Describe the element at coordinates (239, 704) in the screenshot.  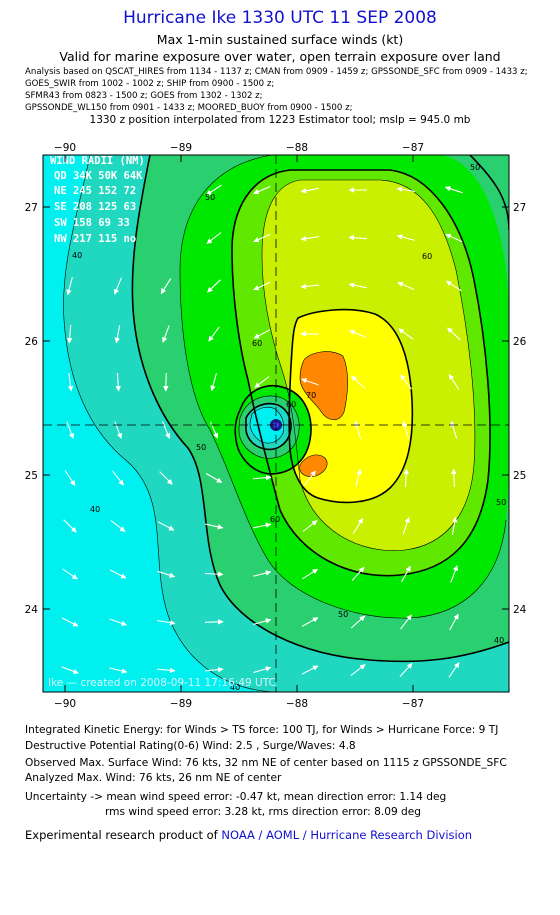
I see `longitude-labels-bottom: −90 −89 −88 −87` at that location.